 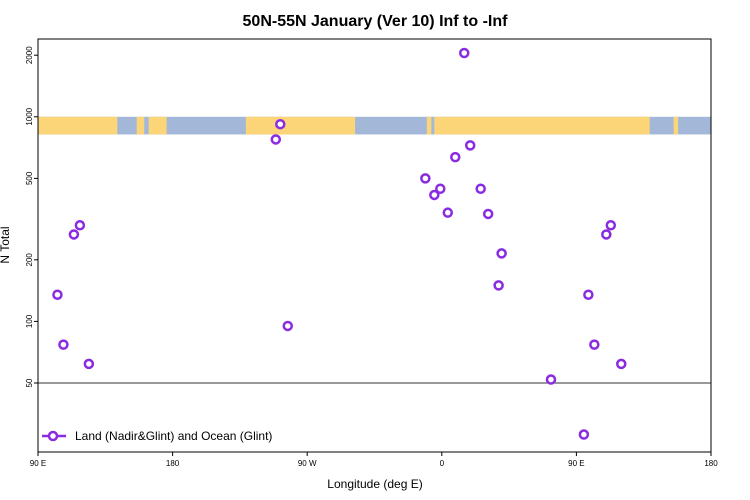 I want to click on y-tick-label: 100, so click(x=29, y=321).